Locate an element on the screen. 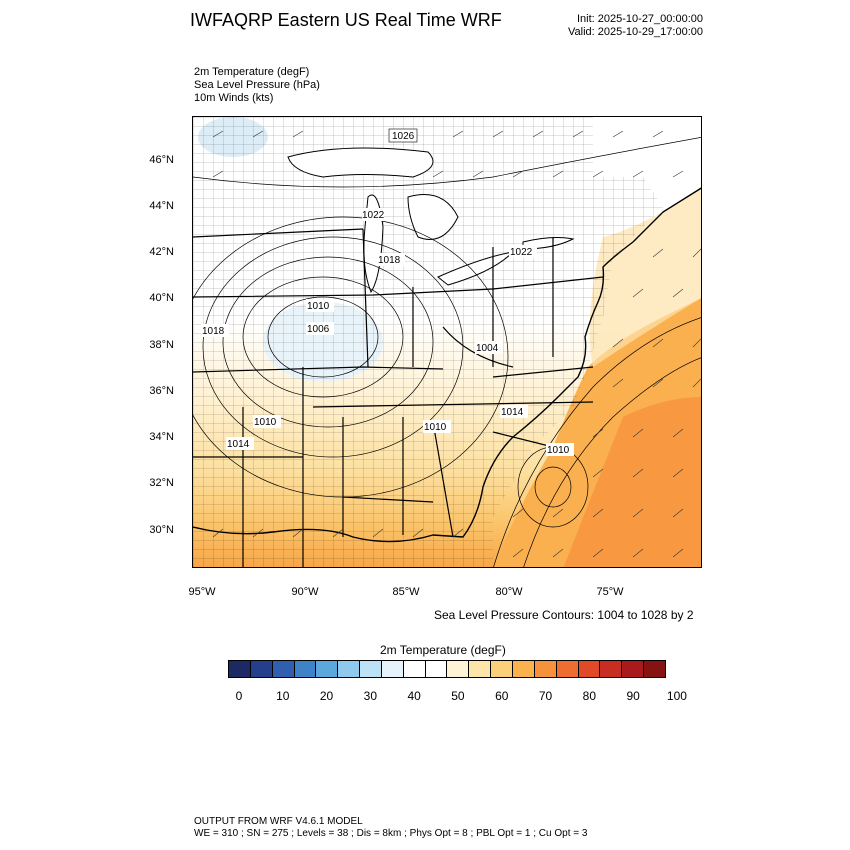  colorbar-tick-label: 40 is located at coordinates (414, 696).